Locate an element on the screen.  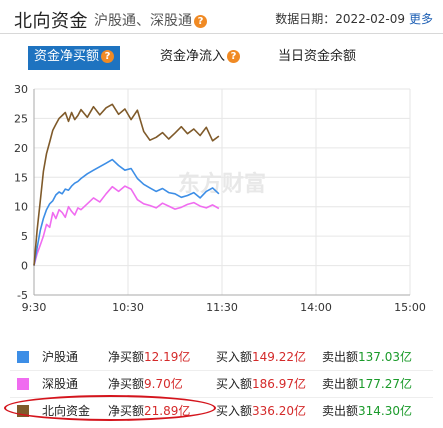
date-label: 数据日期： is located at coordinates (305, 19).